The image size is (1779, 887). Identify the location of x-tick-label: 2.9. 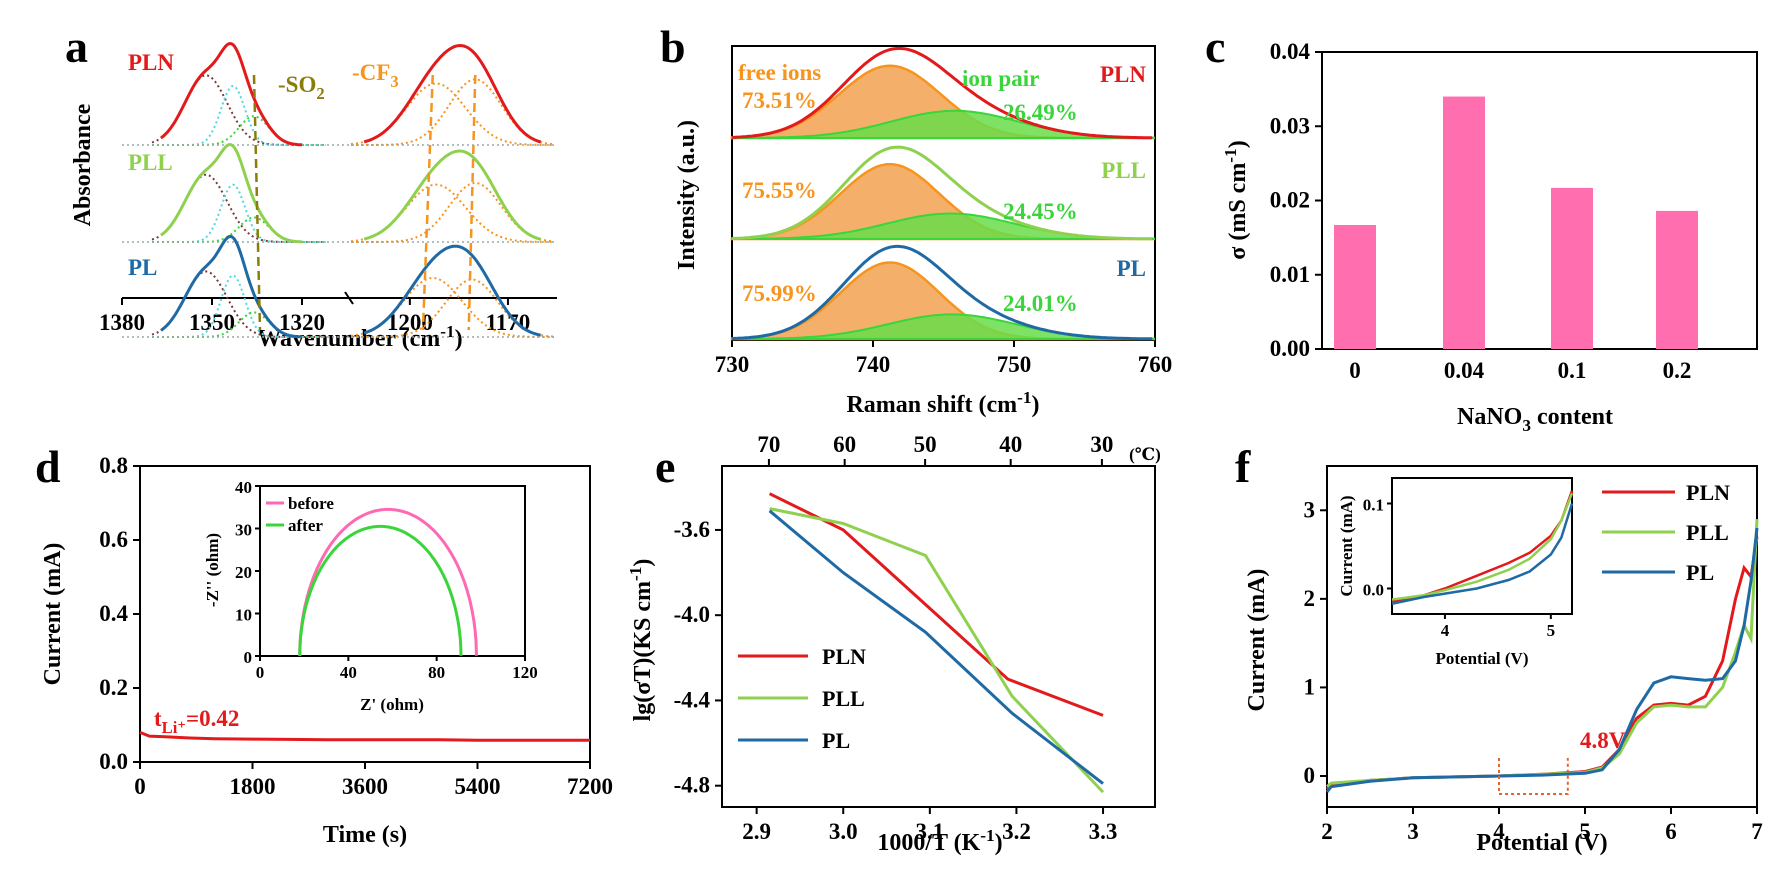
(756, 831).